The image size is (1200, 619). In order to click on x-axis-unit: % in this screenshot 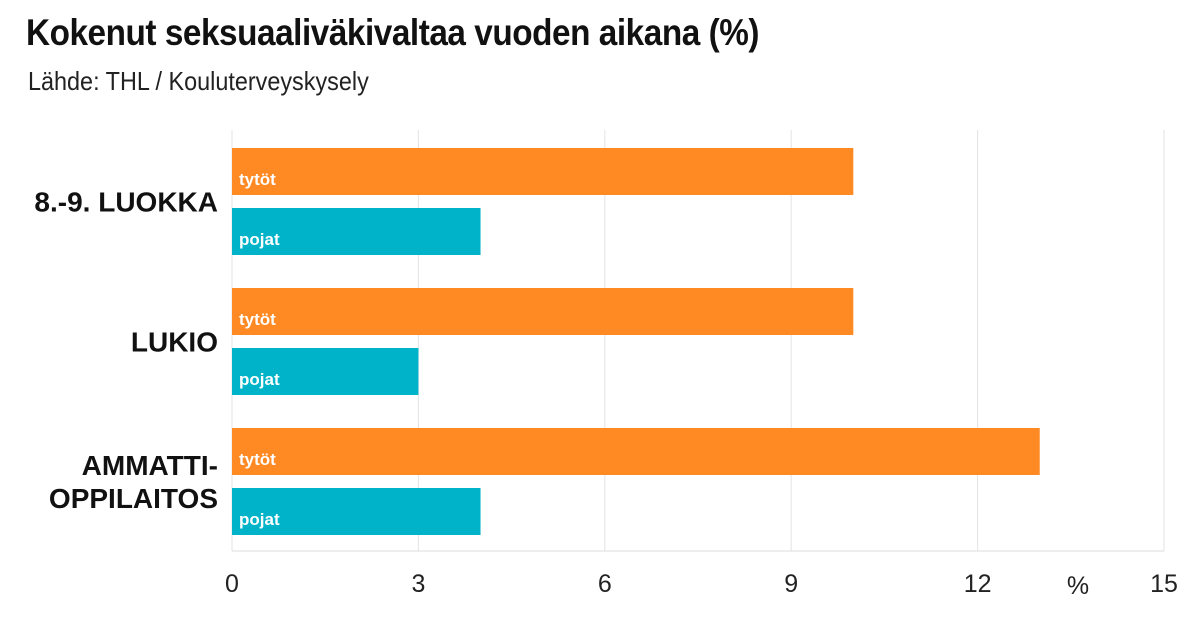, I will do `click(1078, 586)`.